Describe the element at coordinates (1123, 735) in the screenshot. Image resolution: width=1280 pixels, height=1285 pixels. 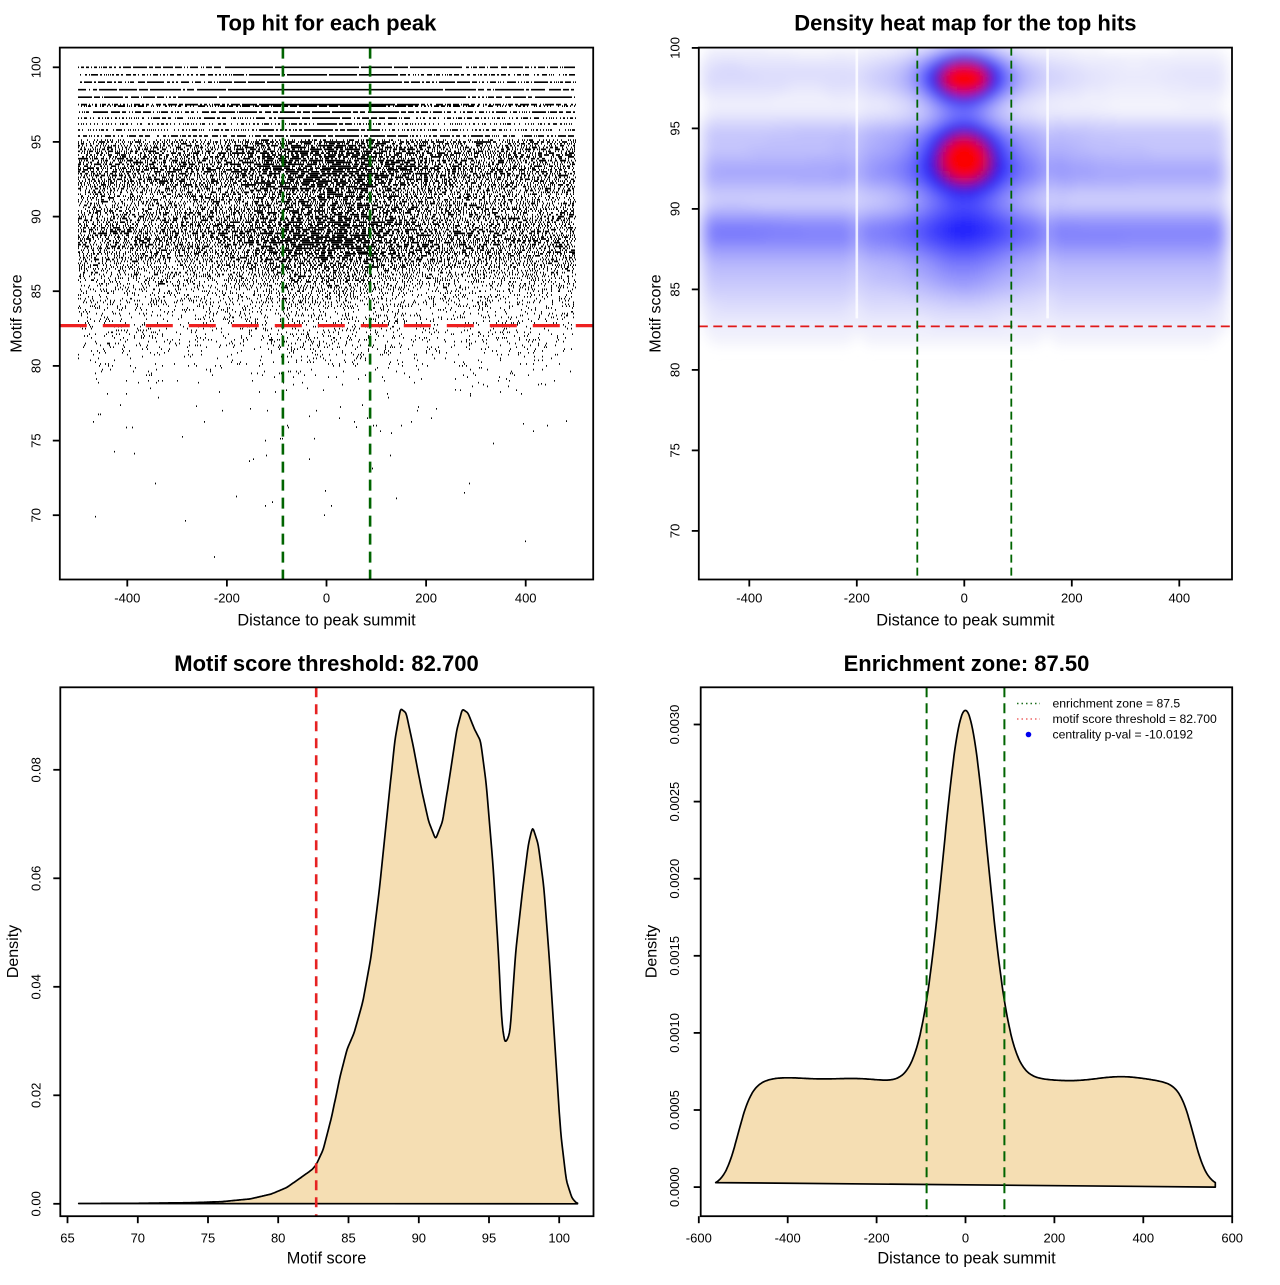
I see `svg-text: centrality p-val = -10.0192` at that location.